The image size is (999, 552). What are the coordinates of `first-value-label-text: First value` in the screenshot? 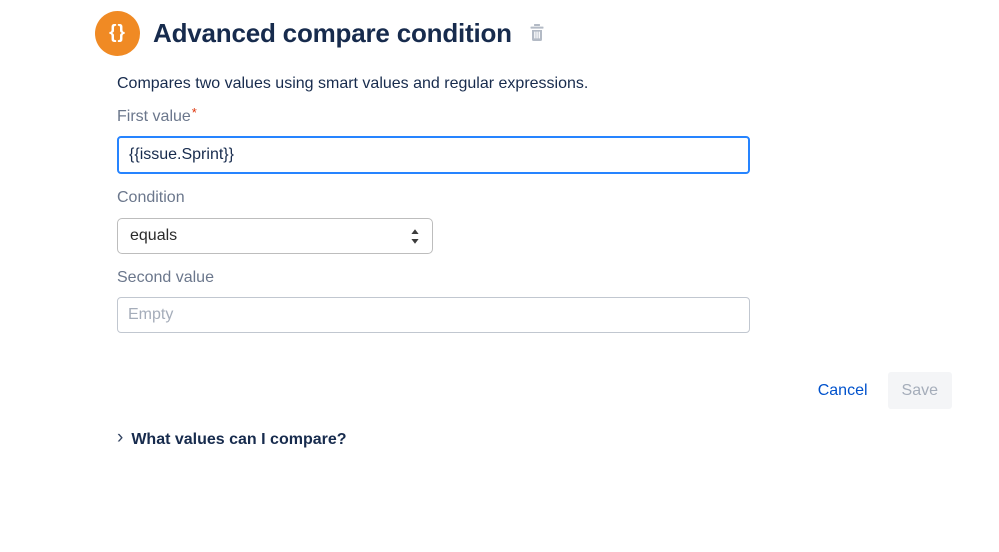 It's located at (154, 116).